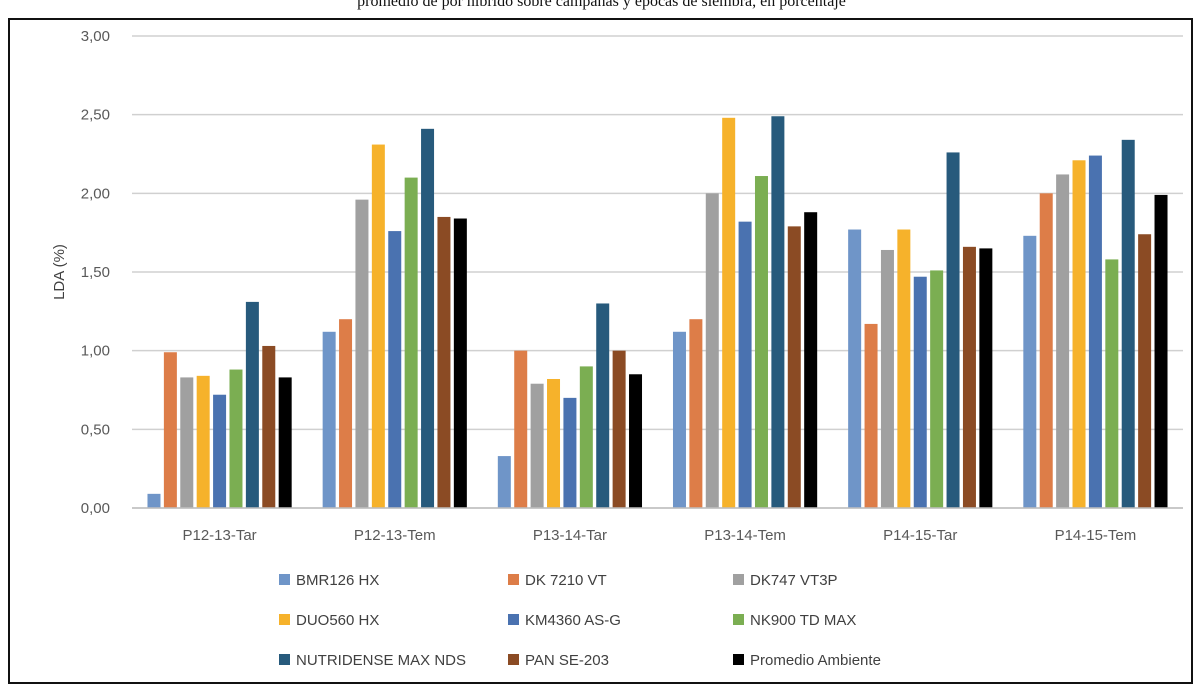 The height and width of the screenshot is (688, 1203). What do you see at coordinates (567, 660) in the screenshot?
I see `legend-label: PAN SE-203` at bounding box center [567, 660].